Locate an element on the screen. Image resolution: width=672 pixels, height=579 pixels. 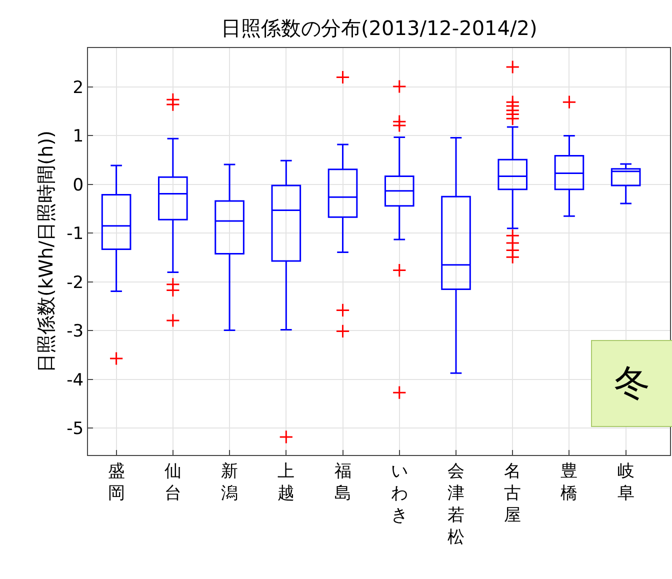
y-tick-label: 1 is located at coordinates (78, 136).